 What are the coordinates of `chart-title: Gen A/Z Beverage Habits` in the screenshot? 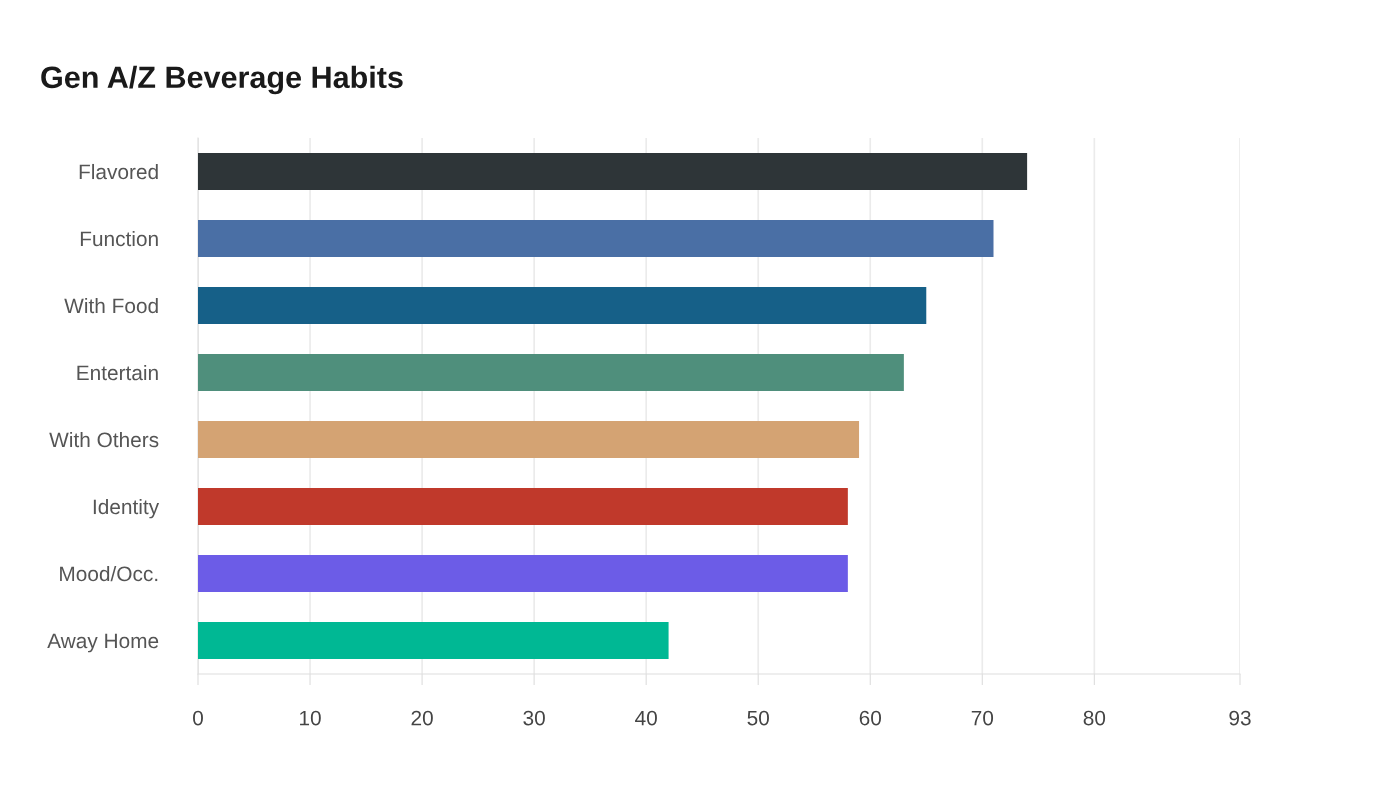 It's located at (222, 80).